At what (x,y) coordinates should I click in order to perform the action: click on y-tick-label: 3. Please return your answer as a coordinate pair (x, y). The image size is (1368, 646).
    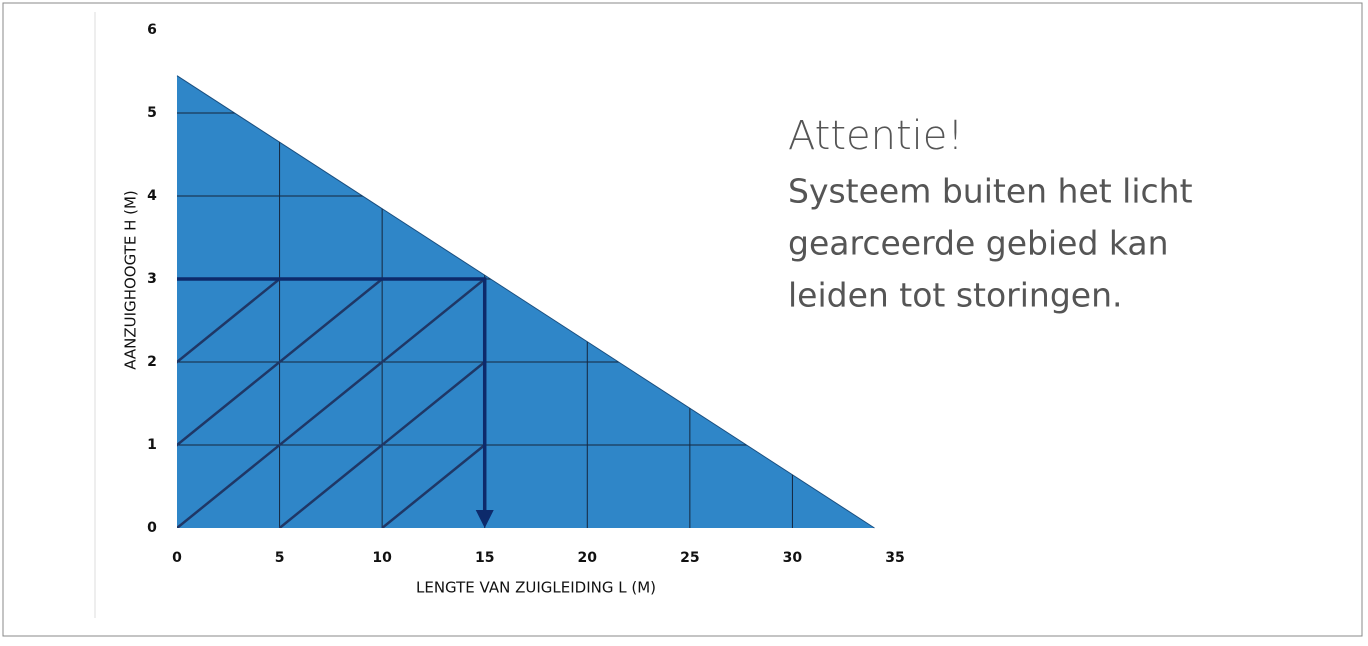
    Looking at the image, I should click on (152, 279).